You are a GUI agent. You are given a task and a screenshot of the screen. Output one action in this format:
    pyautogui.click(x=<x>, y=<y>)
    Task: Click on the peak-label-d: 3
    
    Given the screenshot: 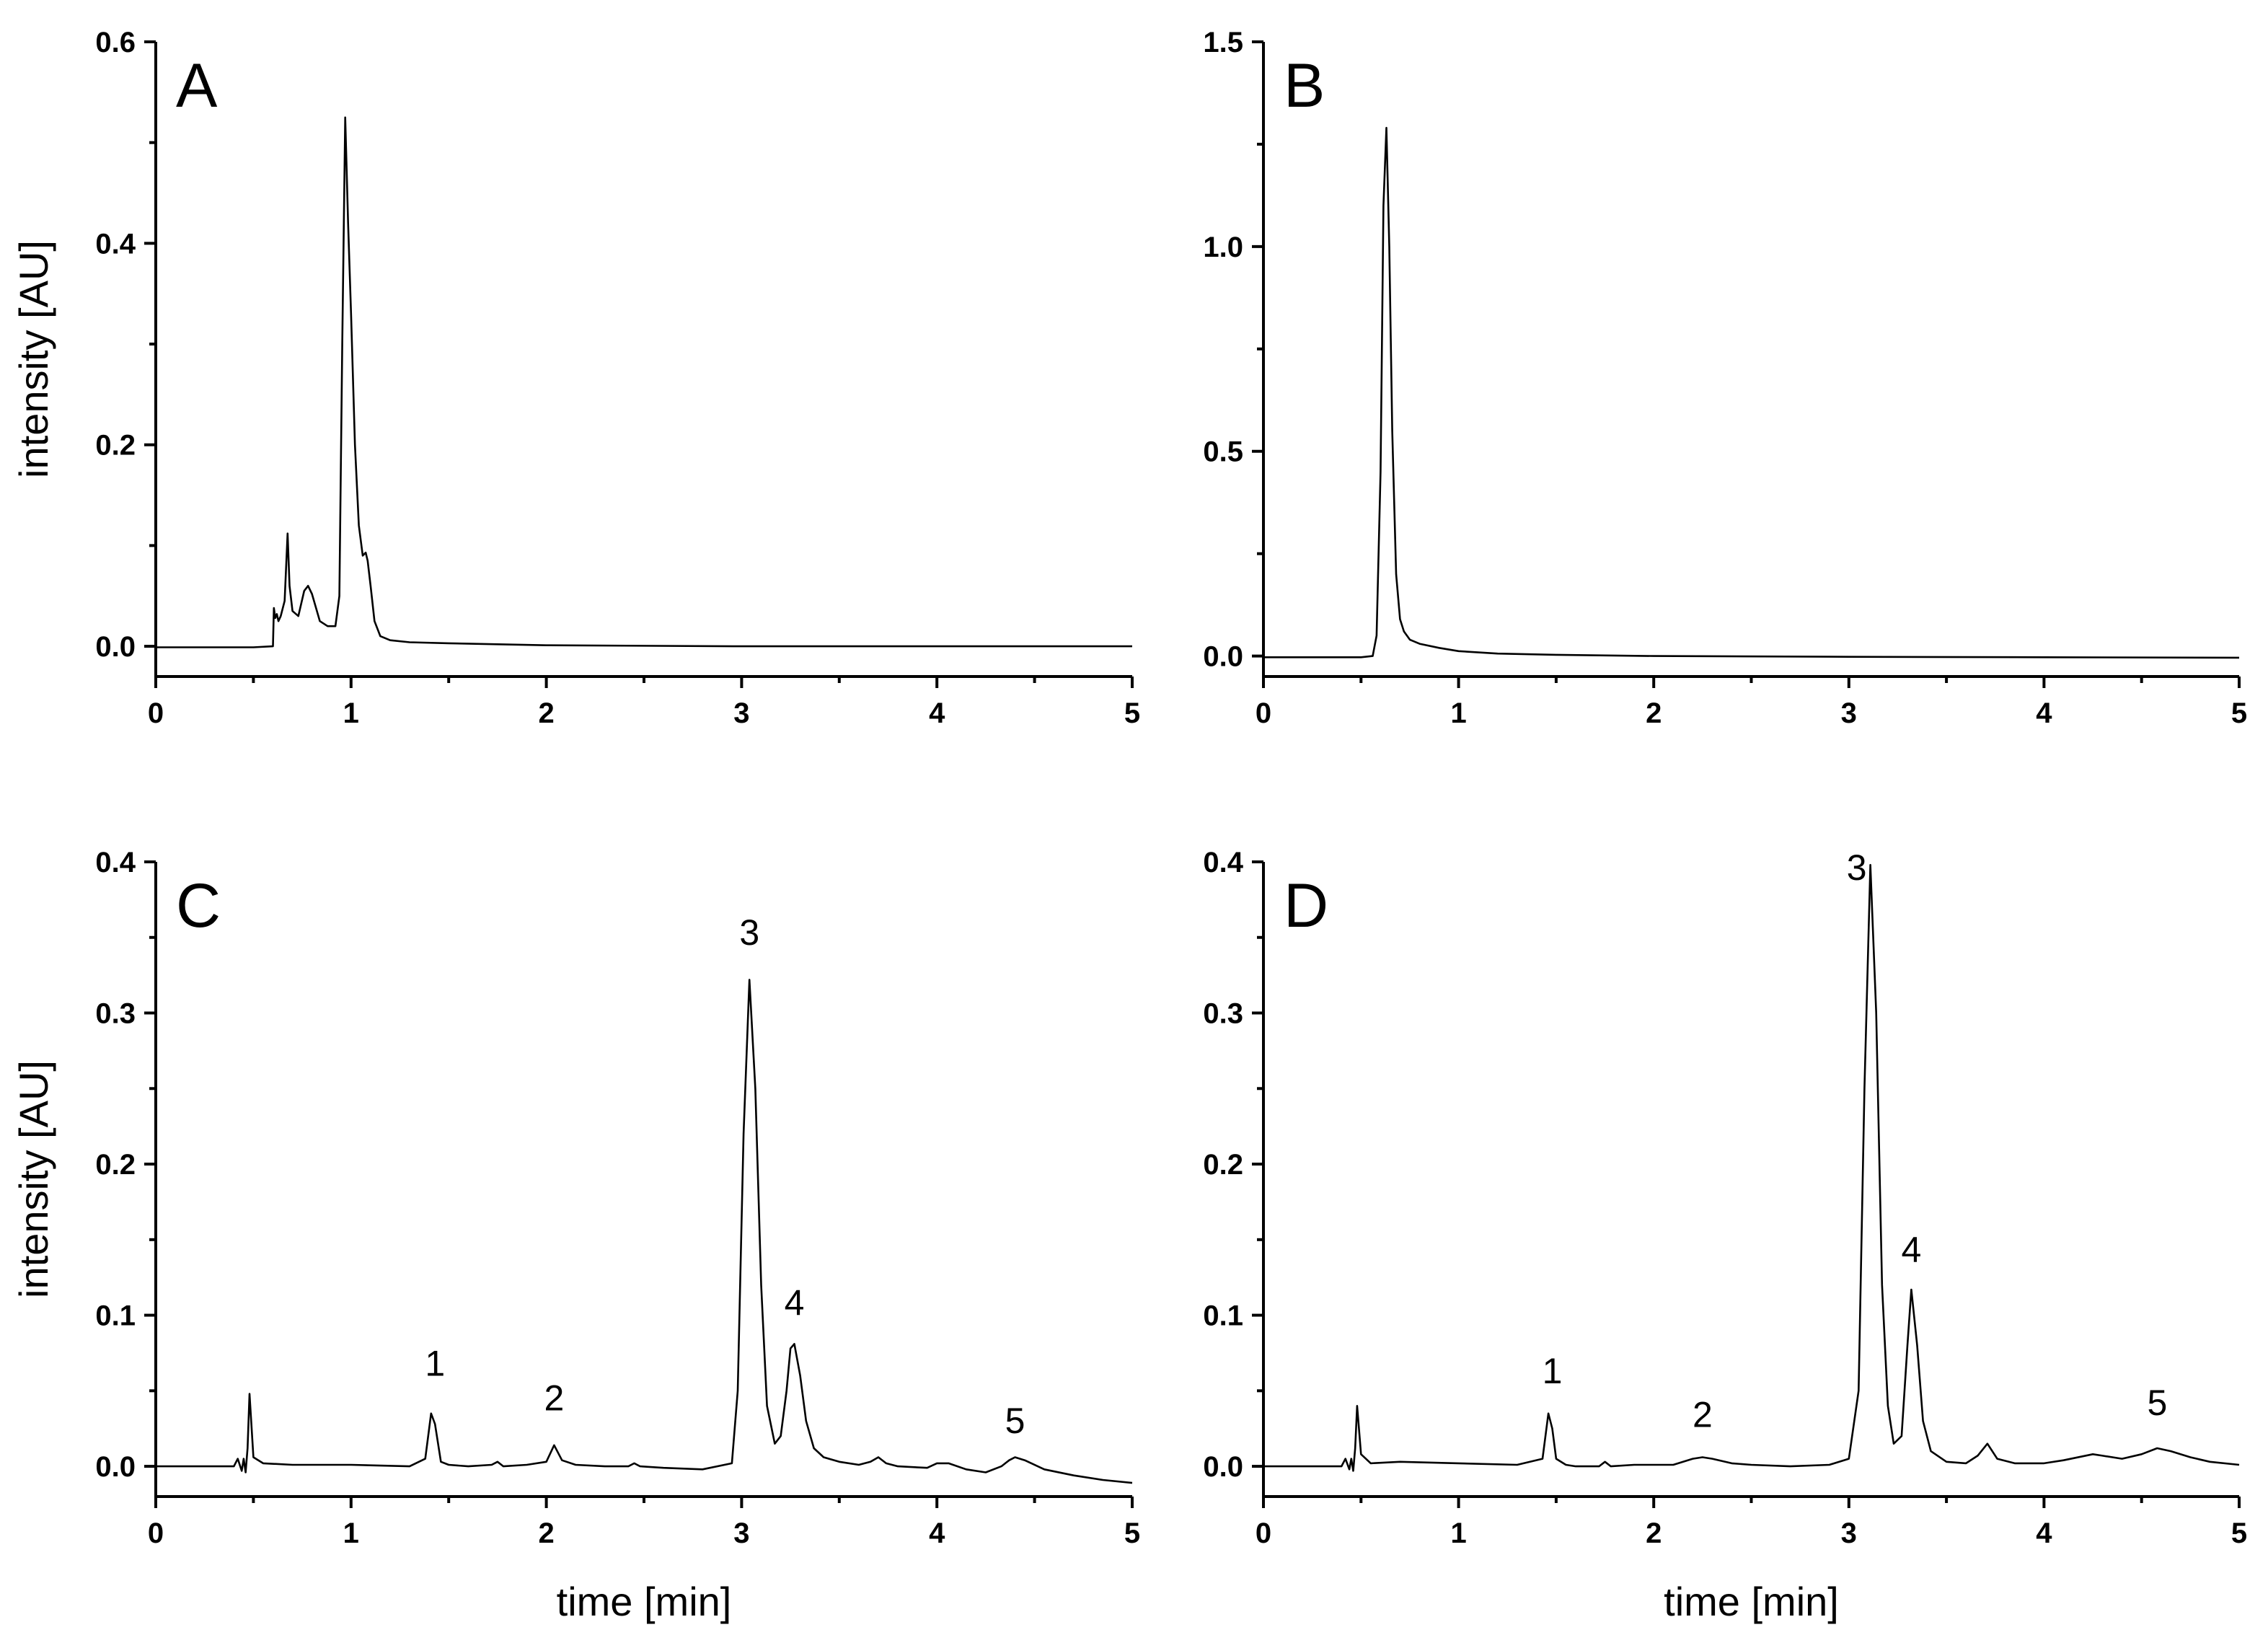 What is the action you would take?
    pyautogui.click(x=1857, y=867)
    